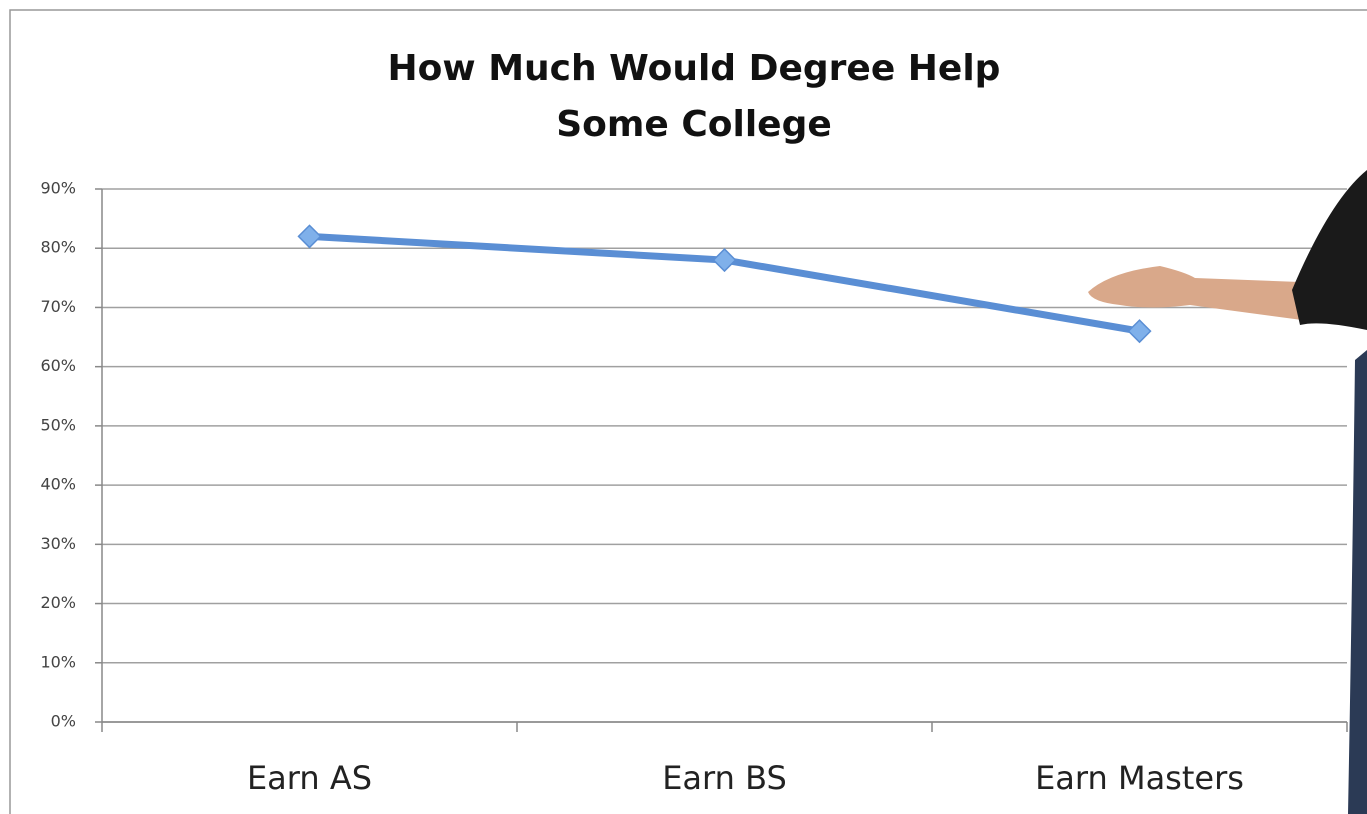 This screenshot has height=814, width=1367. What do you see at coordinates (58, 543) in the screenshot?
I see `y-tick-label: 30%` at bounding box center [58, 543].